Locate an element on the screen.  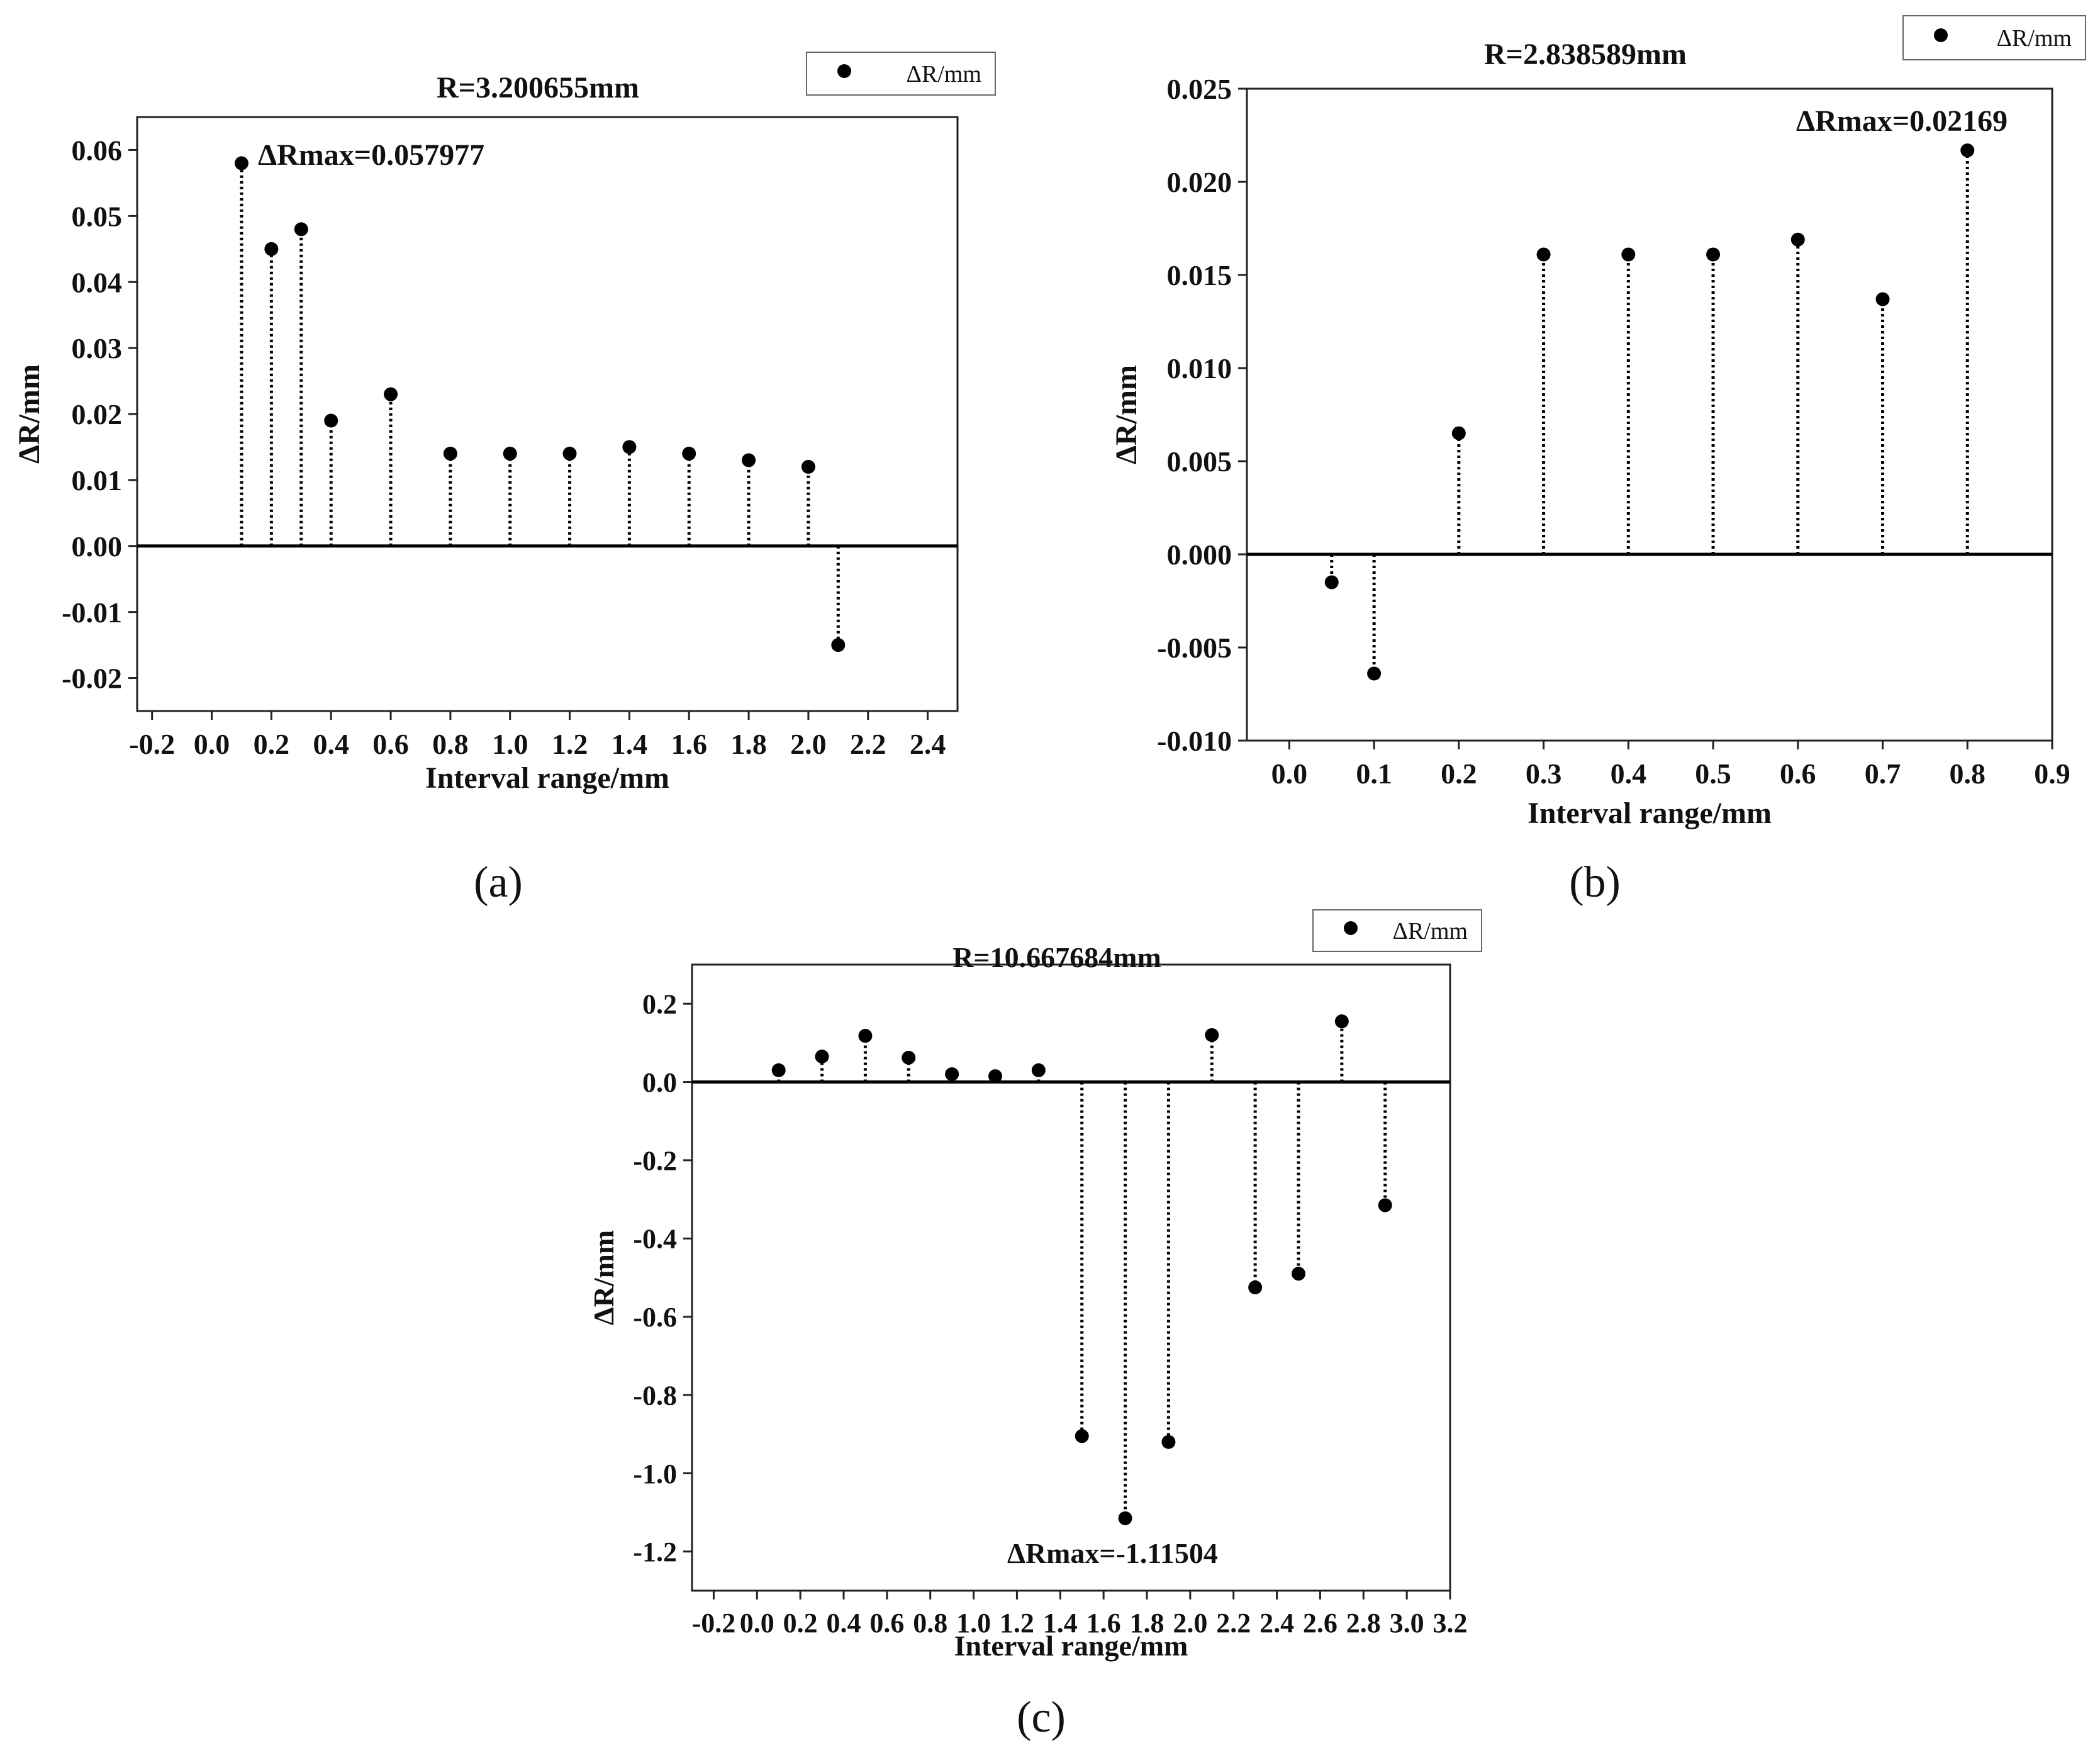
y-tick-label: 0.04 is located at coordinates (97, 282).